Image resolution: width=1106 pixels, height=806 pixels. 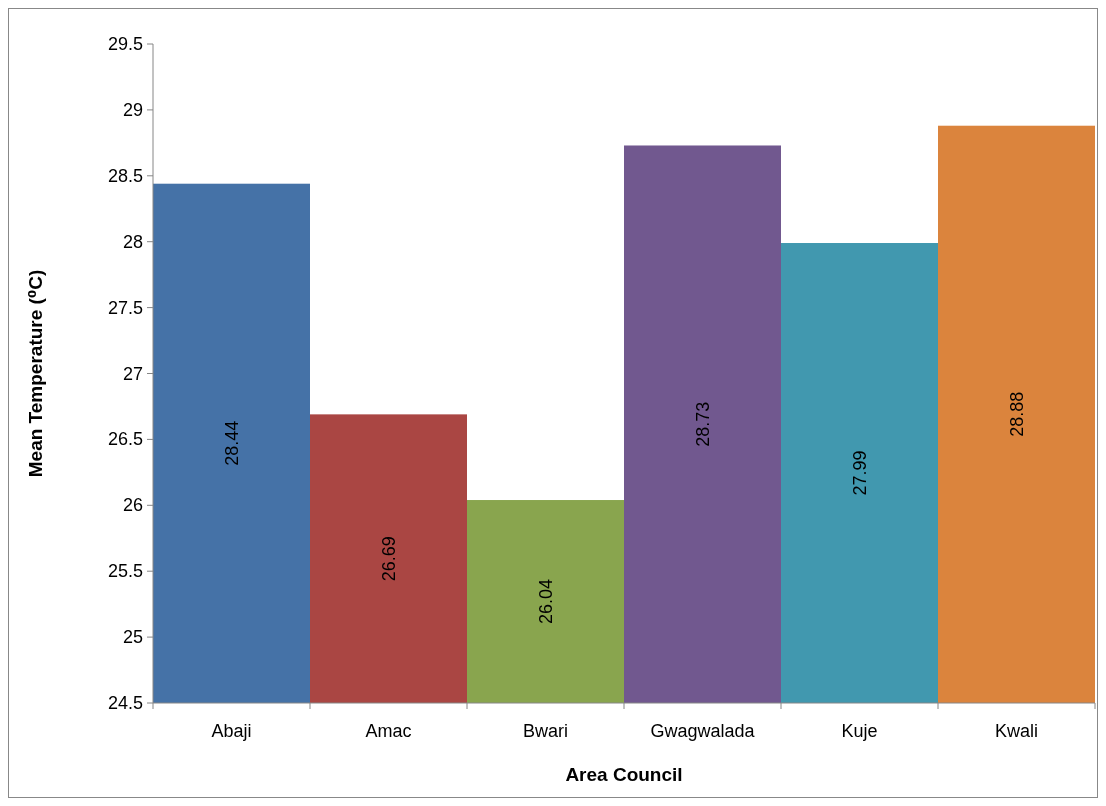 I want to click on x-axis-title: Area Council, so click(x=624, y=774).